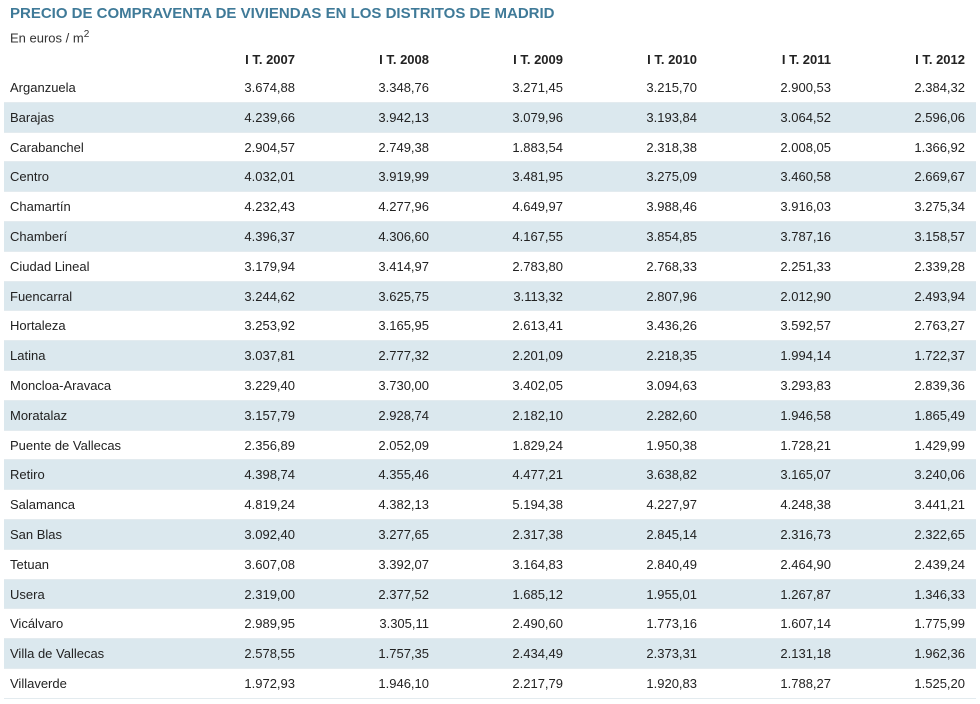 Image resolution: width=980 pixels, height=704 pixels. I want to click on price-cell: 1.775,99, so click(939, 624).